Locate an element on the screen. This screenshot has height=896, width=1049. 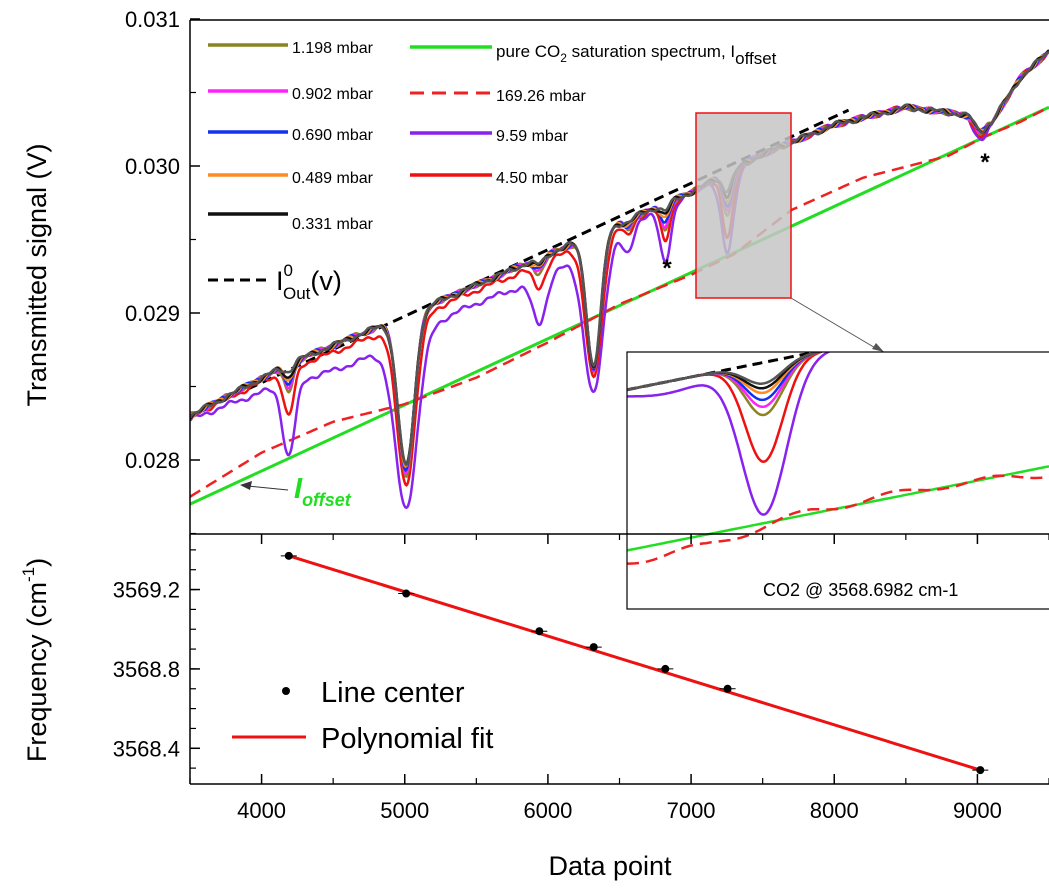
bottom-y-ticks: 3568.4 3568.8 3569.2 is located at coordinates (156, 659).